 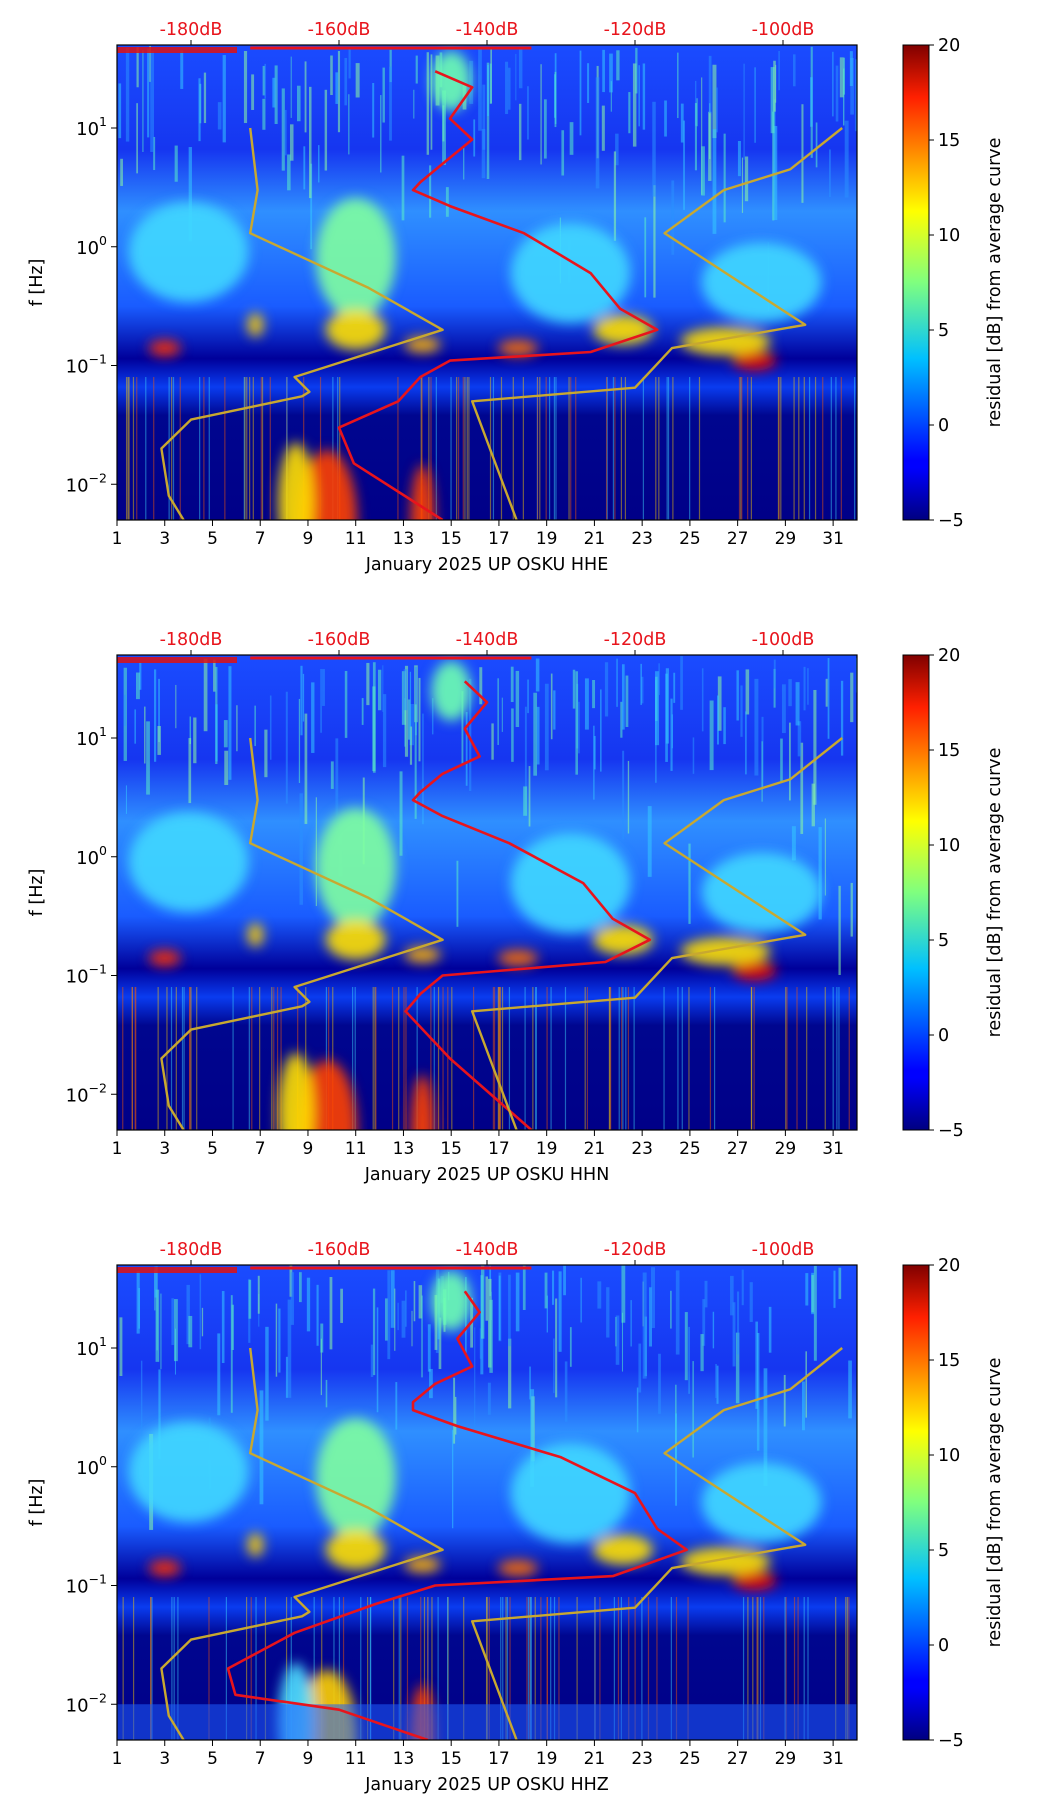 I want to click on top-db-label: -100dB, so click(x=783, y=30).